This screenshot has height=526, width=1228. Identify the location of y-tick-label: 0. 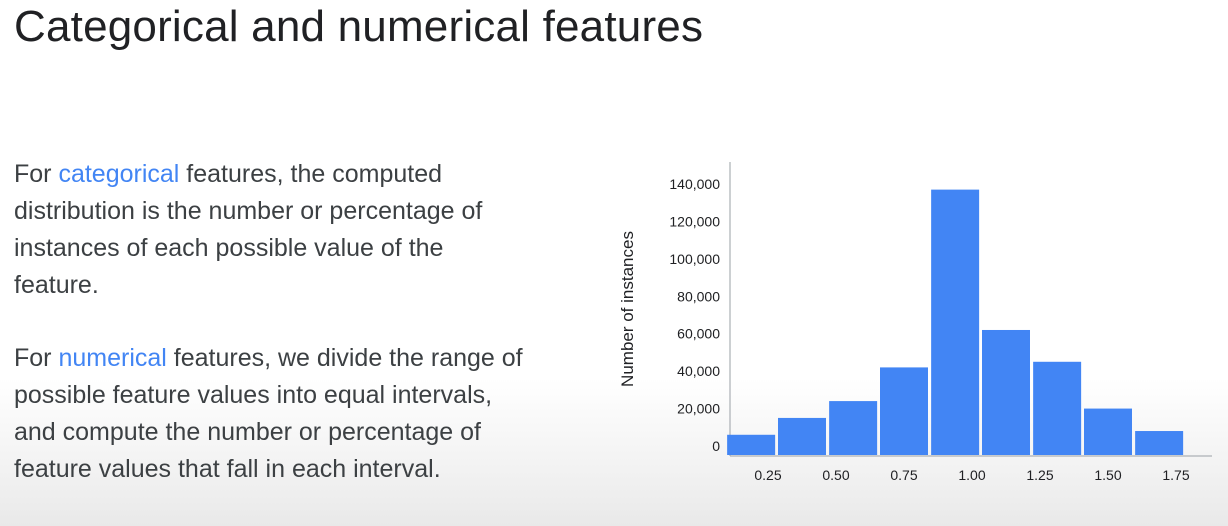
(716, 446).